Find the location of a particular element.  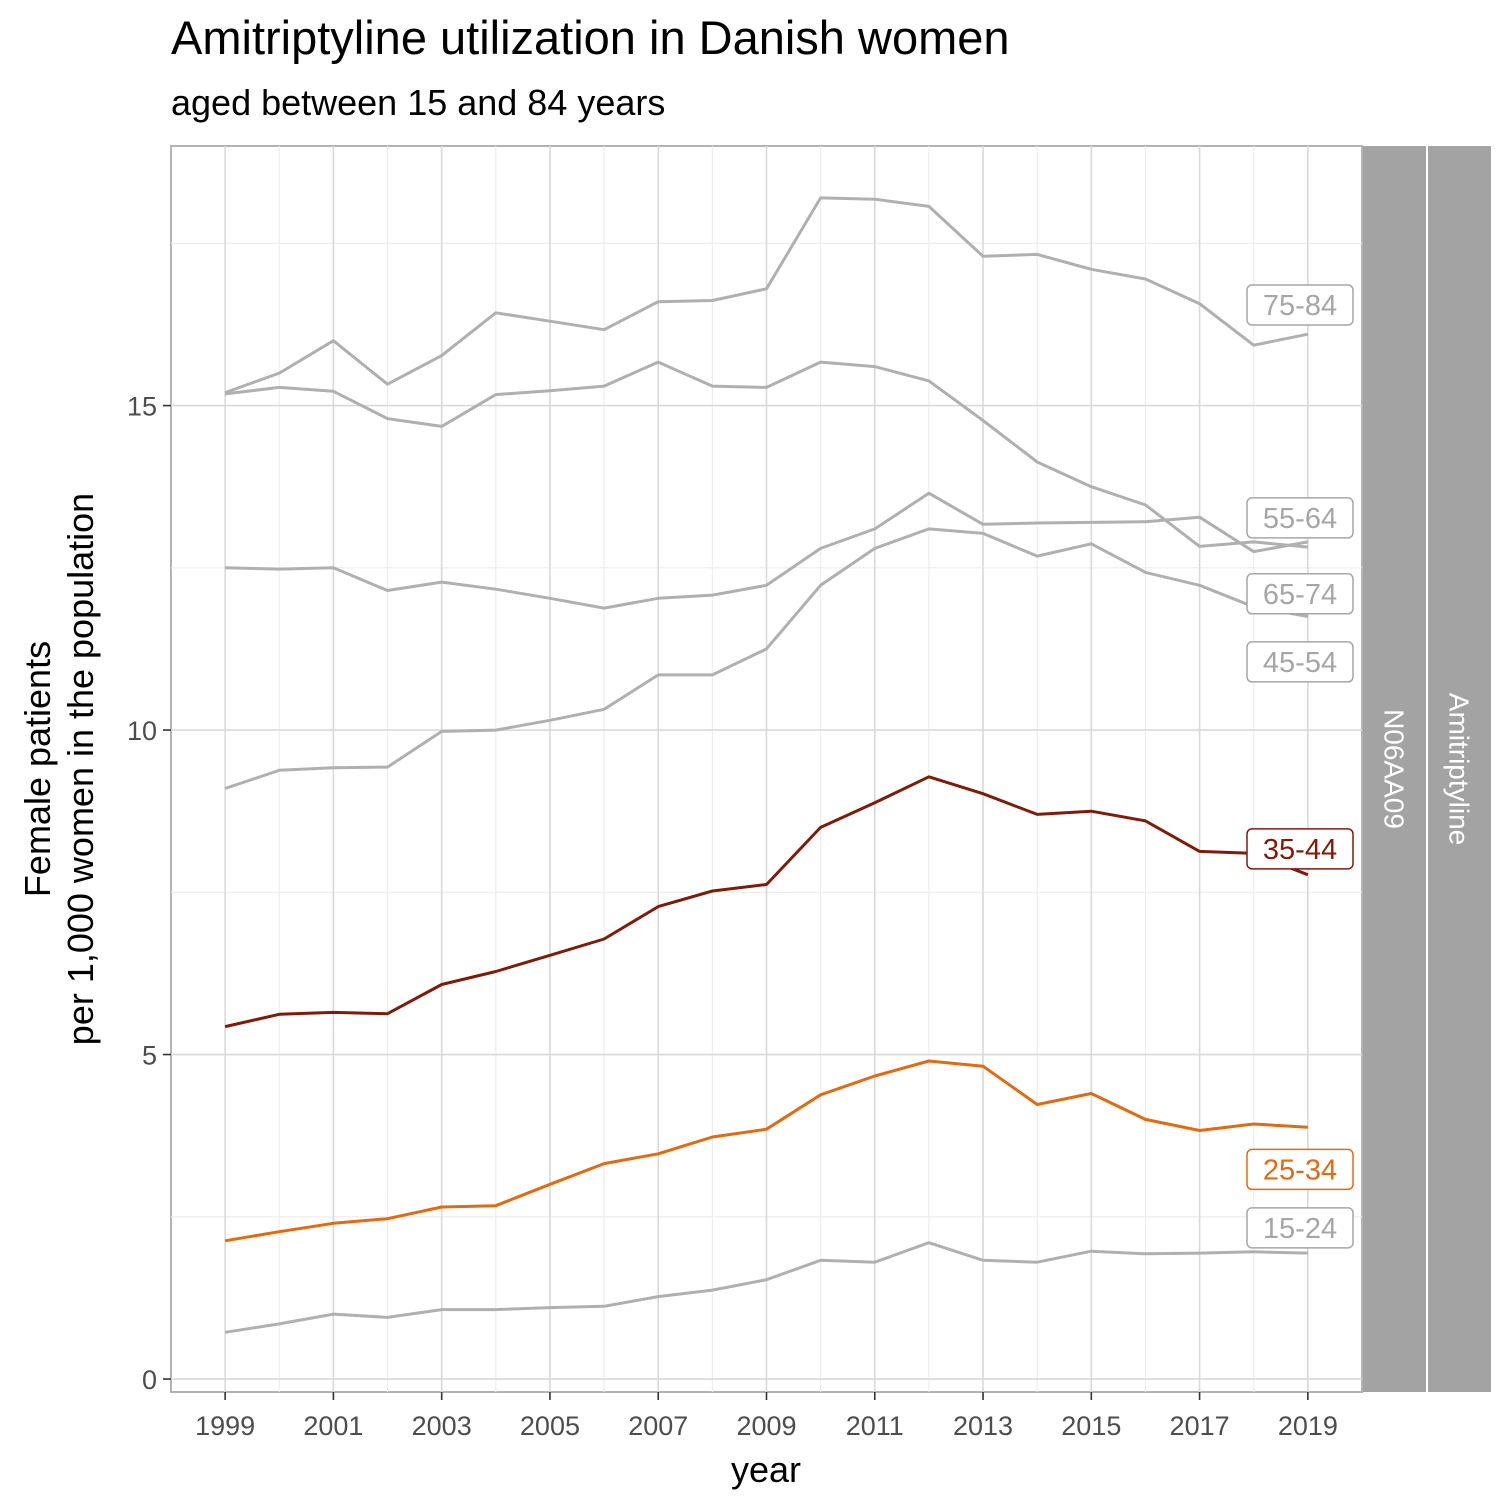

y-tick-label: 15 is located at coordinates (142, 407).